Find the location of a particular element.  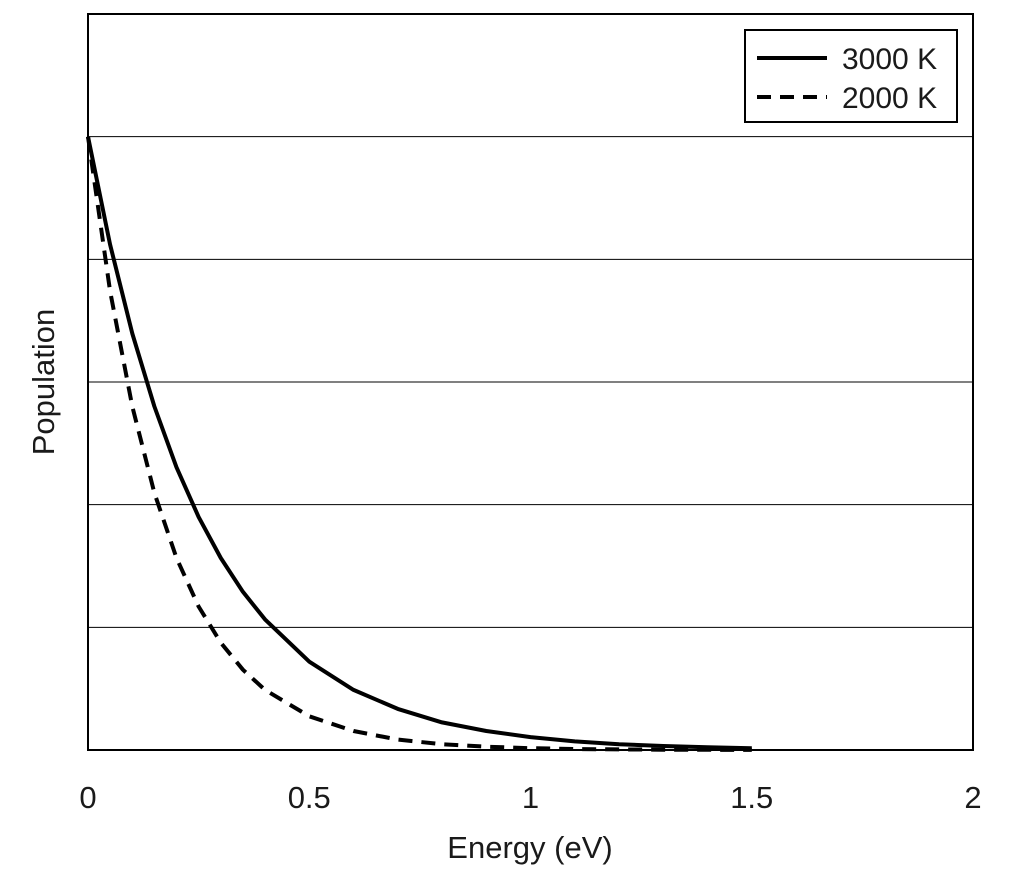

legend-label-3000k: 3000 K is located at coordinates (889, 59).